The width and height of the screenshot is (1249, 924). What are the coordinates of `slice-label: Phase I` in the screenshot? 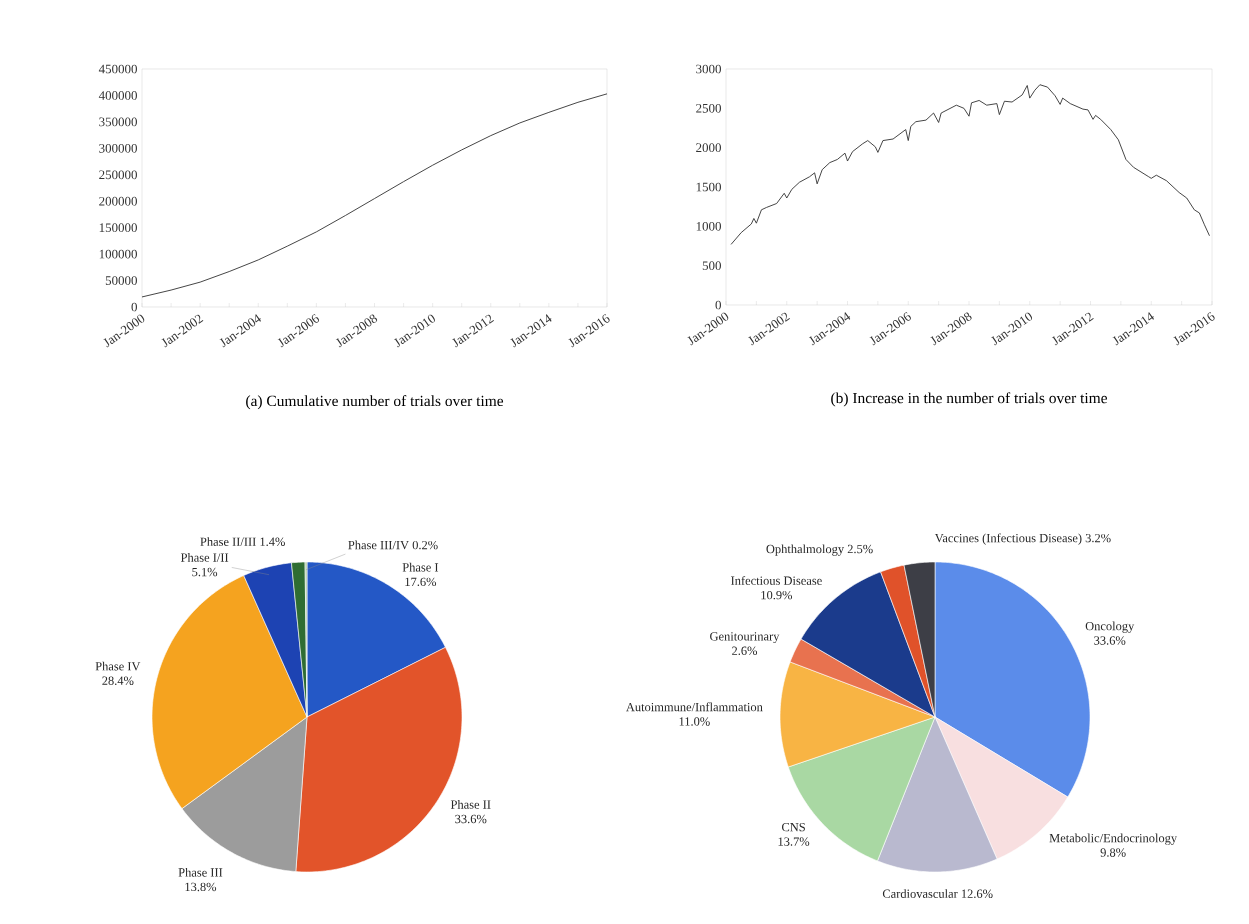 It's located at (420, 567).